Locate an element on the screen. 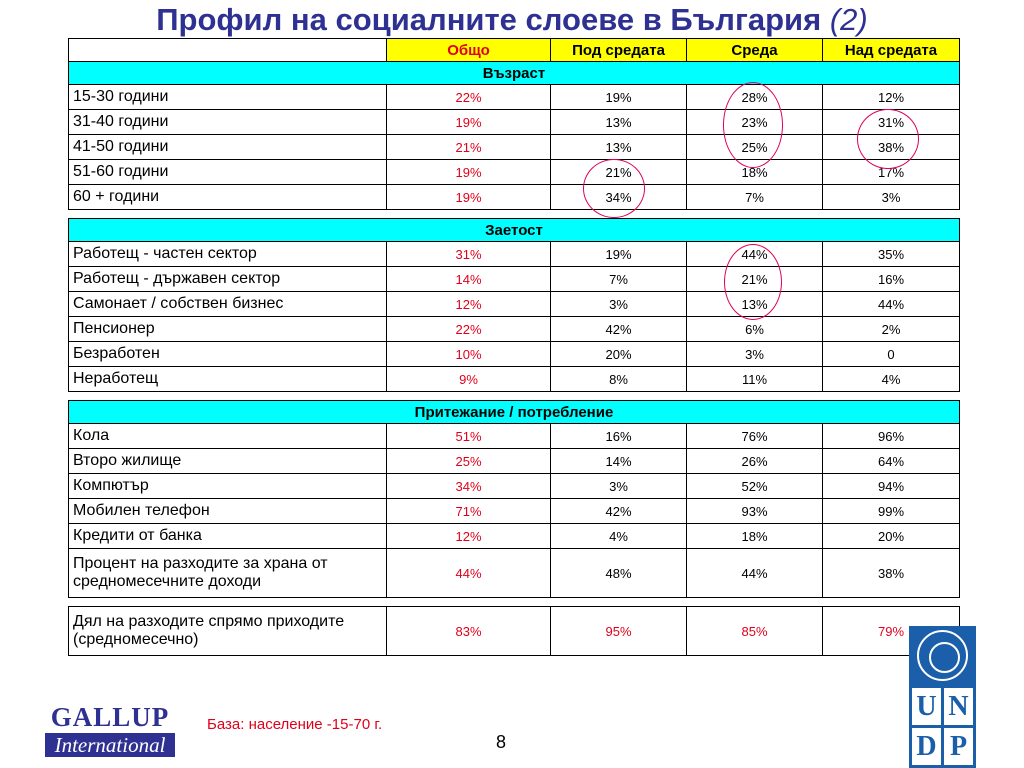 The height and width of the screenshot is (768, 1024). cell-total: 51% is located at coordinates (468, 436).